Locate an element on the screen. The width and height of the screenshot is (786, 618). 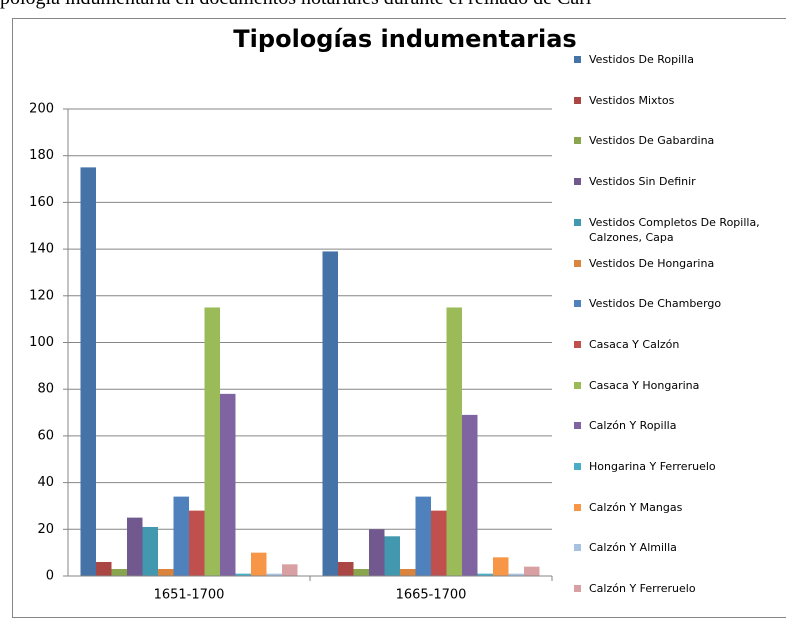
legend-entry: Casaca Y Calzón is located at coordinates (626, 344).